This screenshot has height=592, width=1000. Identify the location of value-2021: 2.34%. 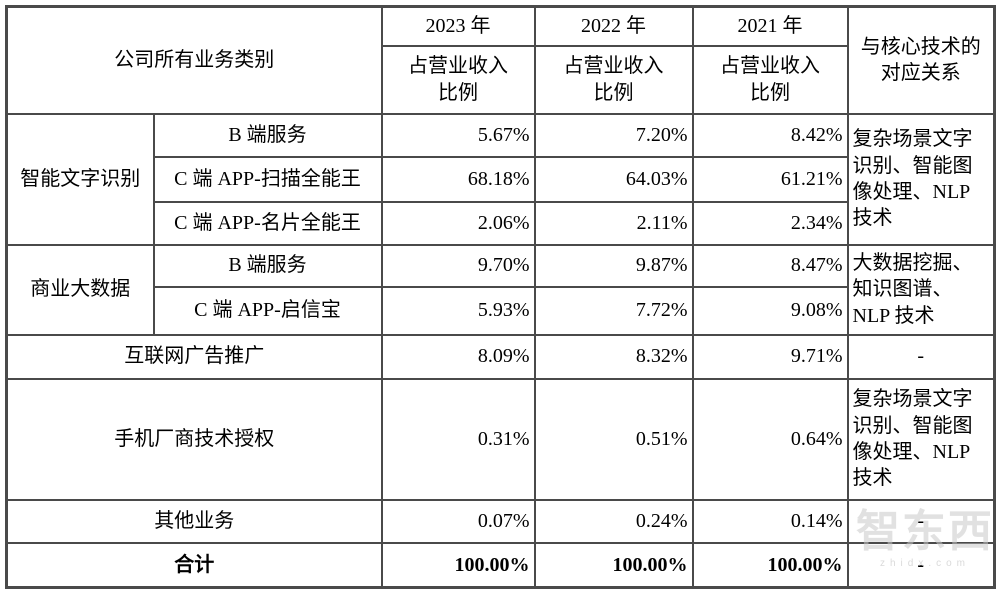
(770, 223).